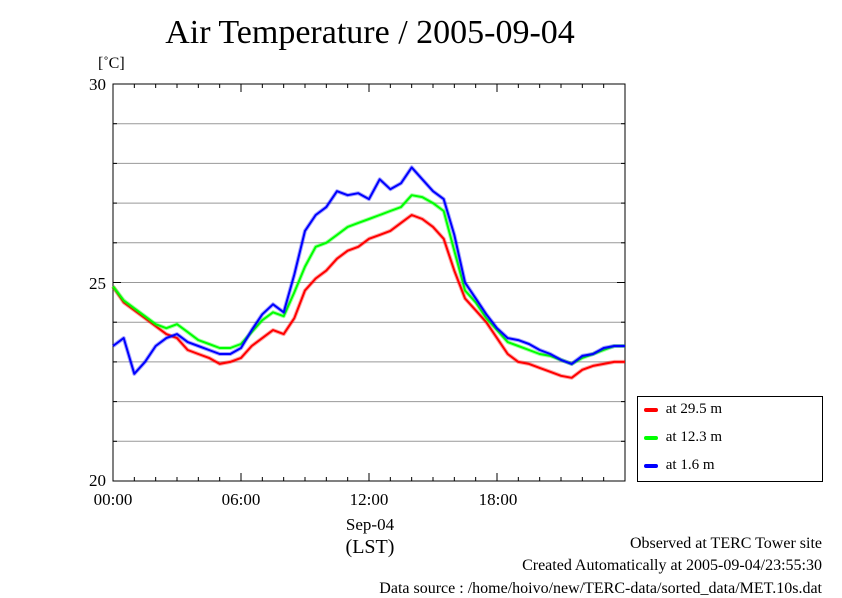 This screenshot has height=598, width=842. What do you see at coordinates (498, 499) in the screenshot?
I see `x-tick-label: 18:00` at bounding box center [498, 499].